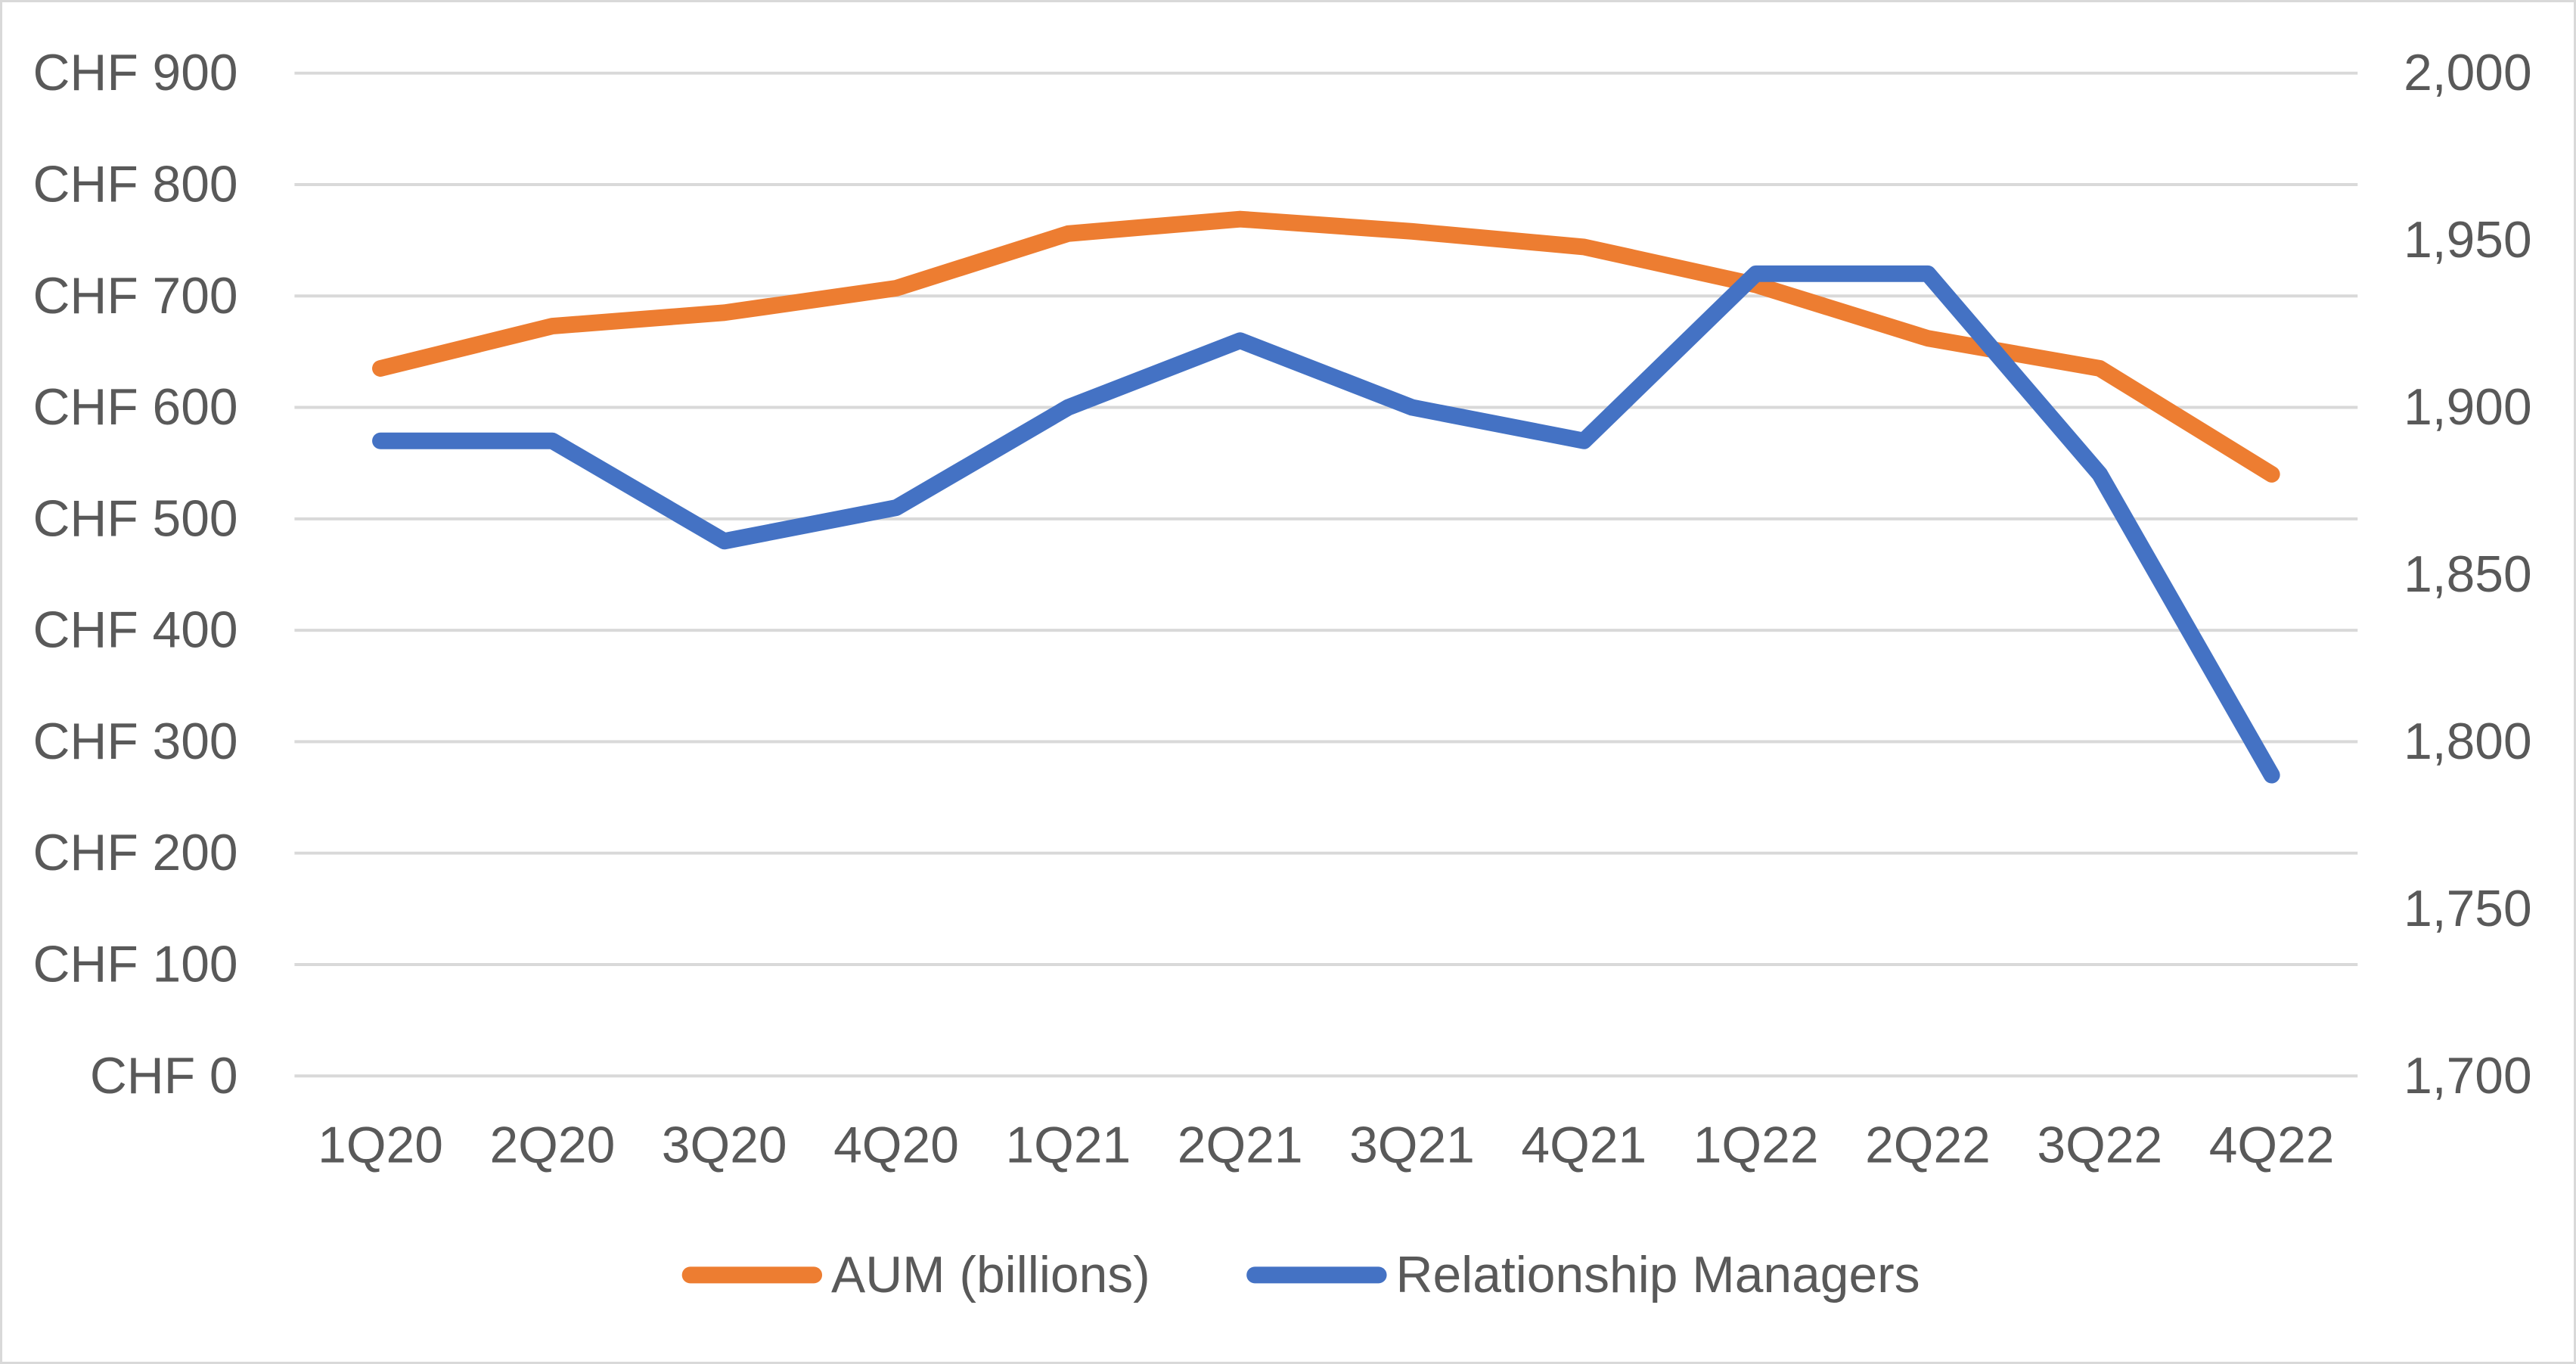  What do you see at coordinates (135, 630) in the screenshot?
I see `left-axis-tick-label: CHF 400` at bounding box center [135, 630].